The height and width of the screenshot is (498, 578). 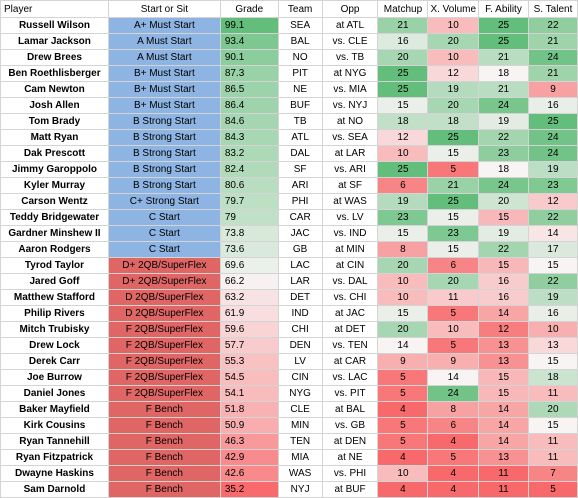 What do you see at coordinates (300, 9) in the screenshot?
I see `header-team: Team` at bounding box center [300, 9].